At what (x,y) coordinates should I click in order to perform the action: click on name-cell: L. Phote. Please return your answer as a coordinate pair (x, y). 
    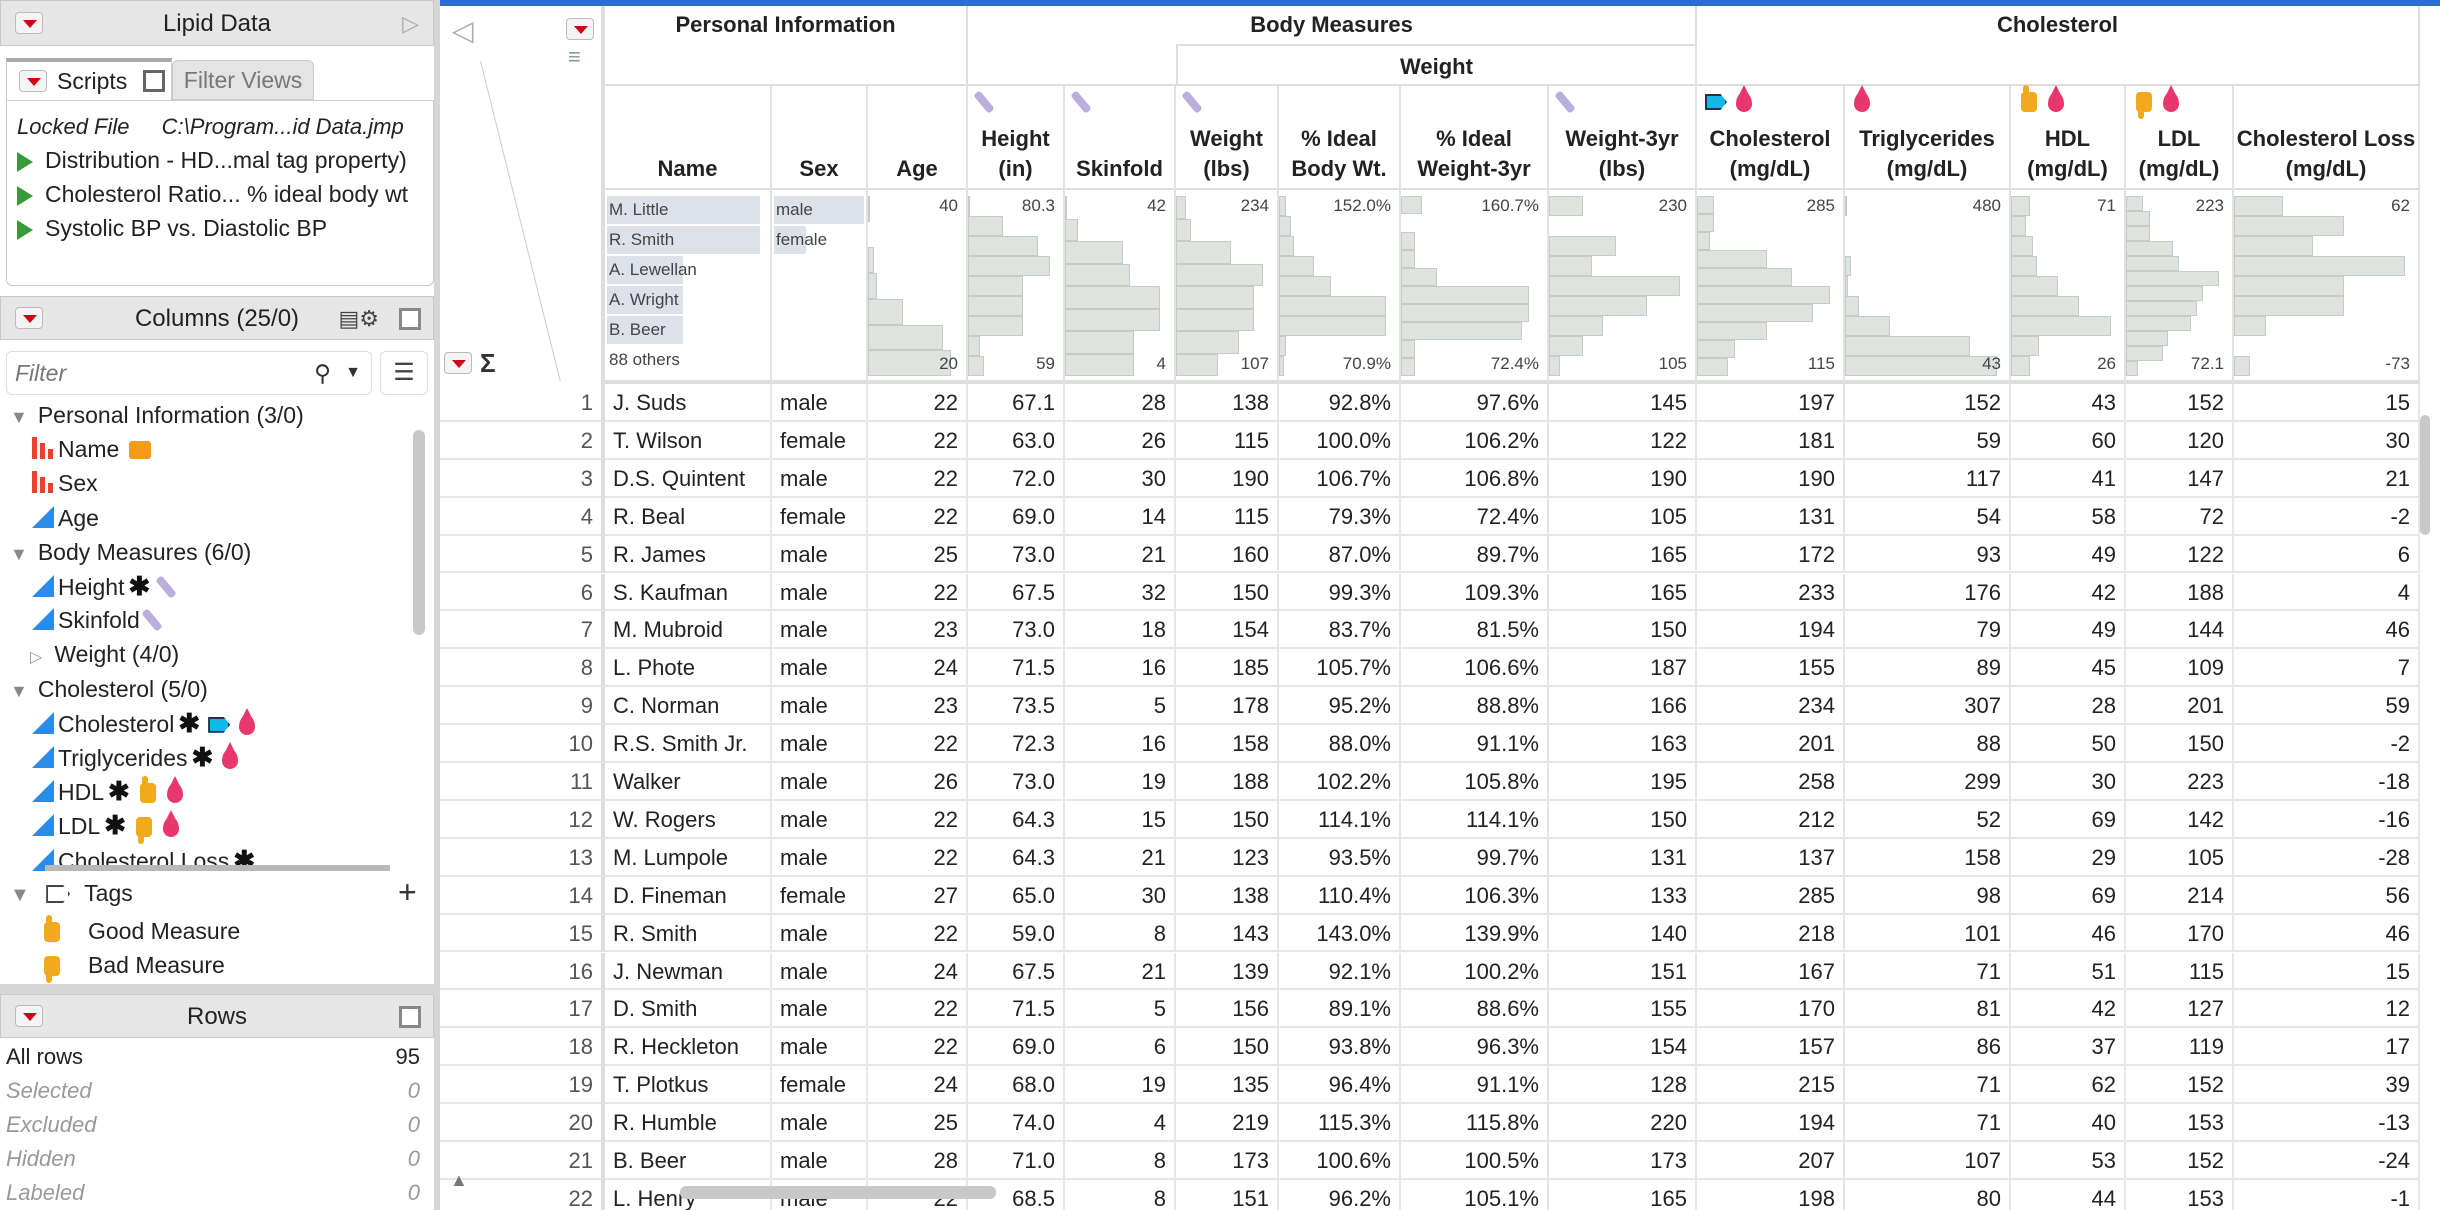
    Looking at the image, I should click on (688, 668).